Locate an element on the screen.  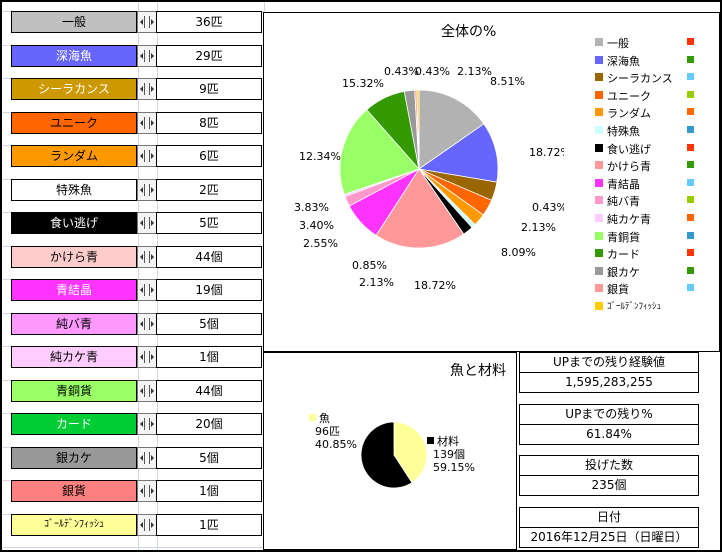
item-label: シーラカンス is located at coordinates (74, 89).